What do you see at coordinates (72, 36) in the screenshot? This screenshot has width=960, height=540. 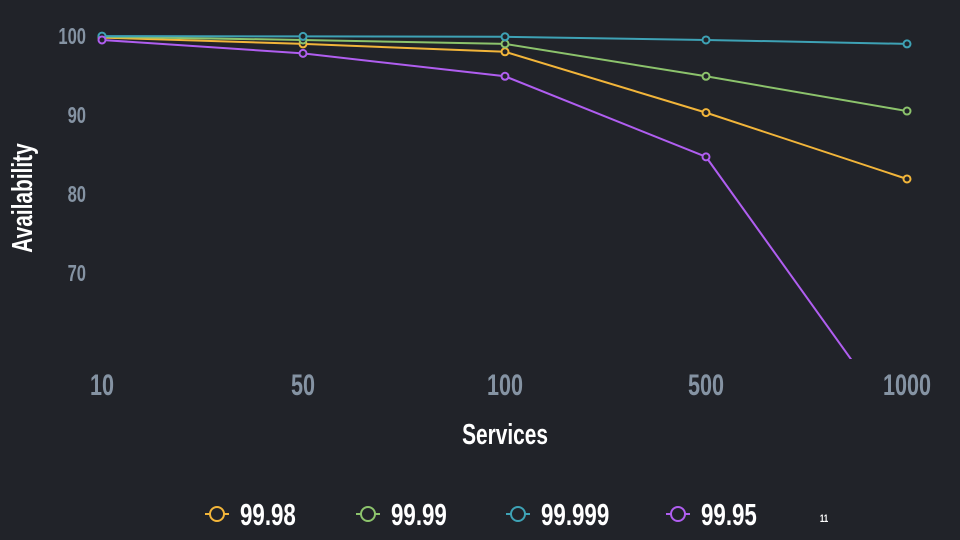 I see `y-tick-label: 100` at bounding box center [72, 36].